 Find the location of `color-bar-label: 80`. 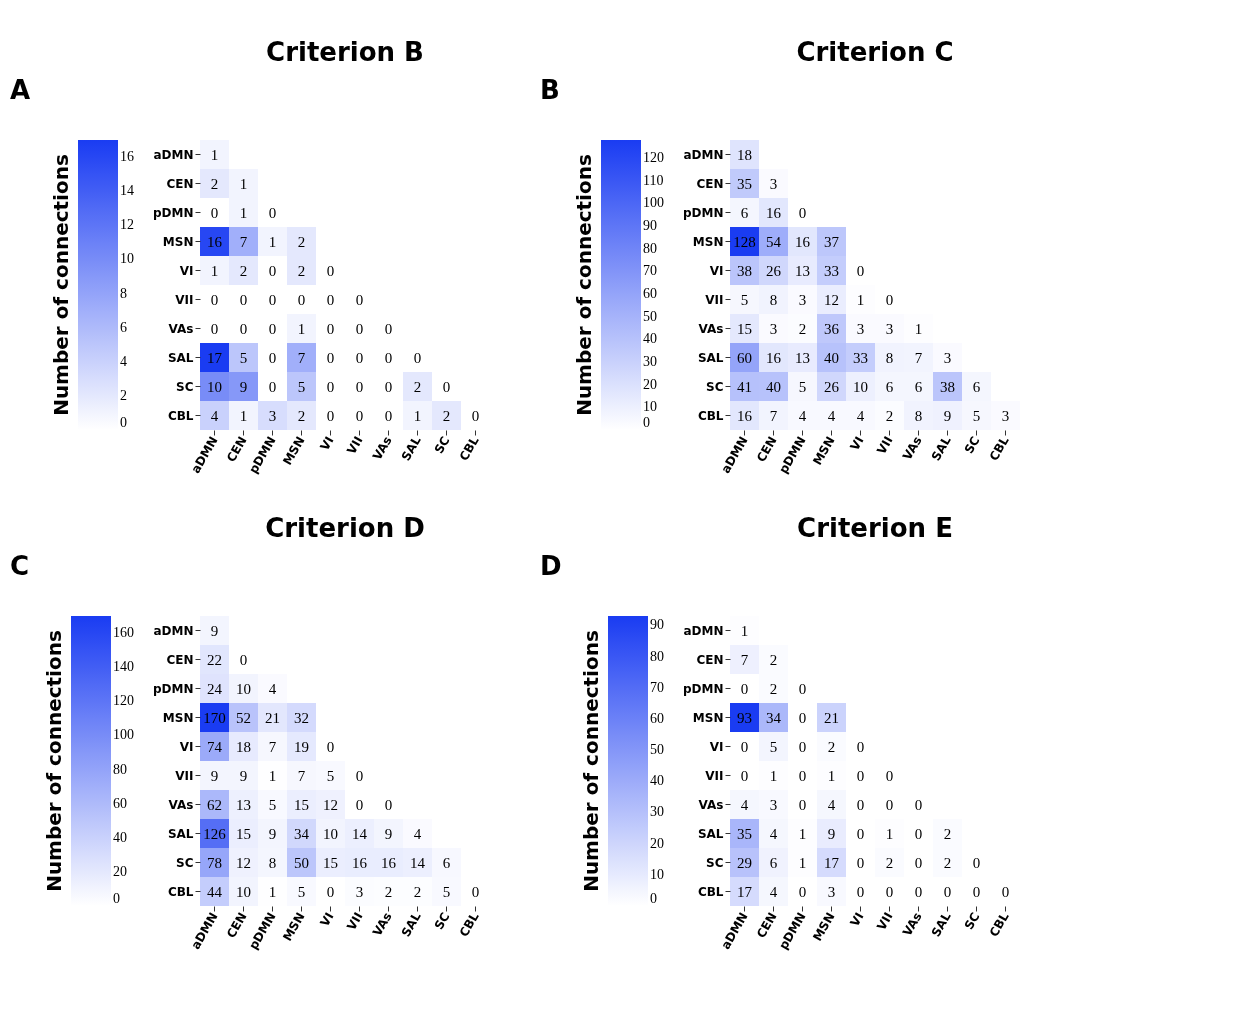

color-bar-label: 80 is located at coordinates (657, 656).